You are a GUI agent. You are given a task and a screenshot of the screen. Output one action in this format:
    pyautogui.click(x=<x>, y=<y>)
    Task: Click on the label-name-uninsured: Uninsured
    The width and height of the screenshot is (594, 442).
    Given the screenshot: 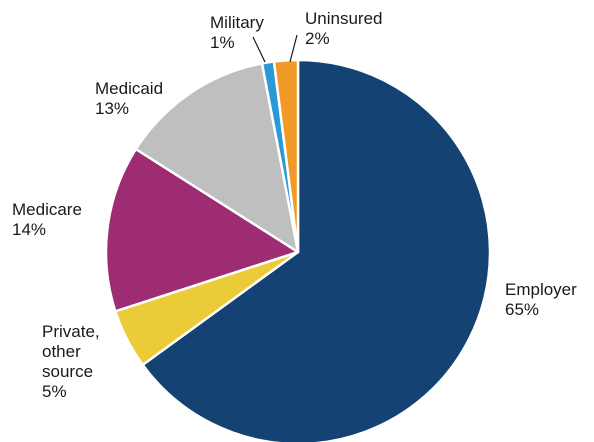 What is the action you would take?
    pyautogui.click(x=344, y=18)
    